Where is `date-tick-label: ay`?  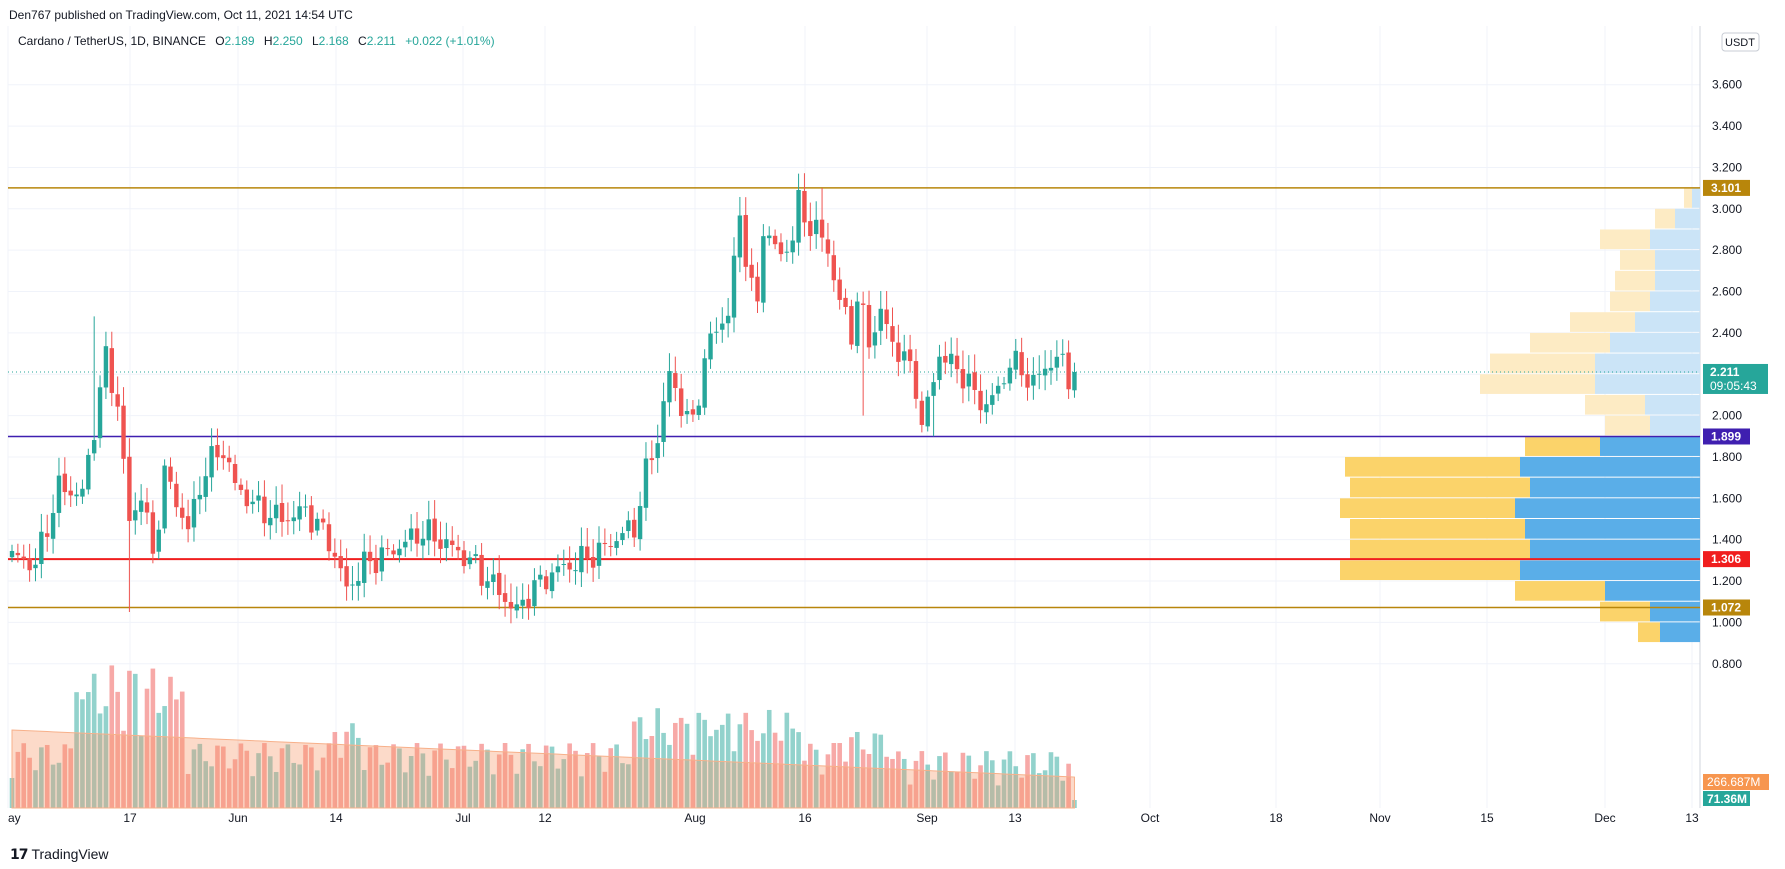 date-tick-label: ay is located at coordinates (14, 818).